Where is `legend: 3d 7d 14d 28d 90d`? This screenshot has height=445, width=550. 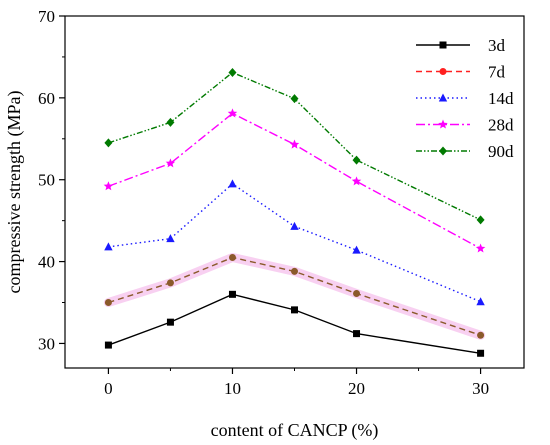 legend: 3d 7d 14d 28d 90d is located at coordinates (465, 98).